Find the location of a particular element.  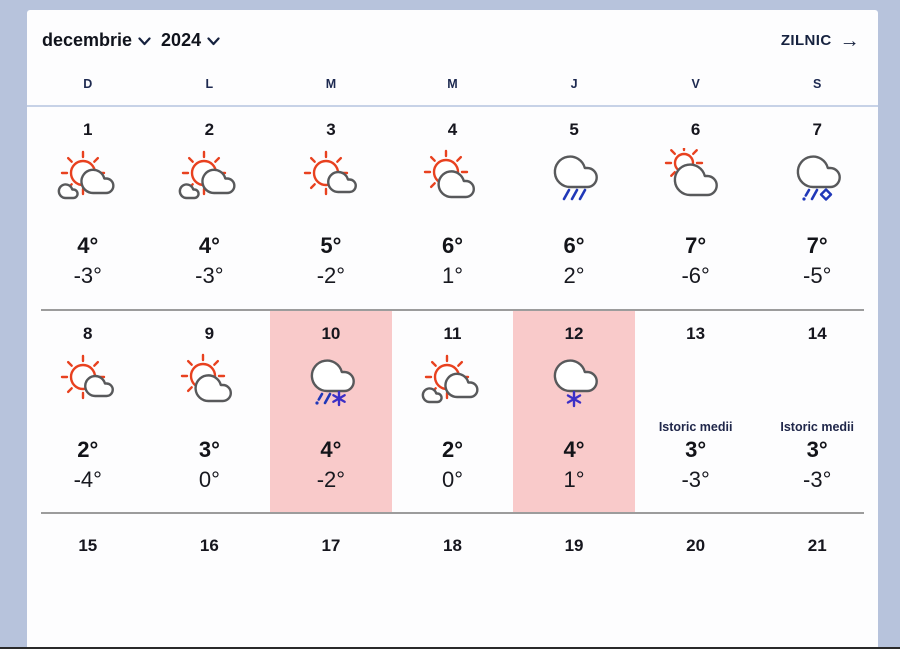

low-temperature: -5° is located at coordinates (817, 276).